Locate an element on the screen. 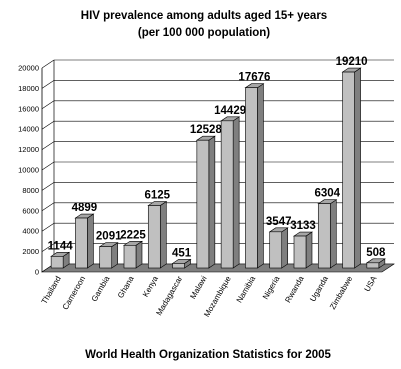 Image resolution: width=401 pixels, height=369 pixels. x-tick-label: Rwanda is located at coordinates (294, 289).